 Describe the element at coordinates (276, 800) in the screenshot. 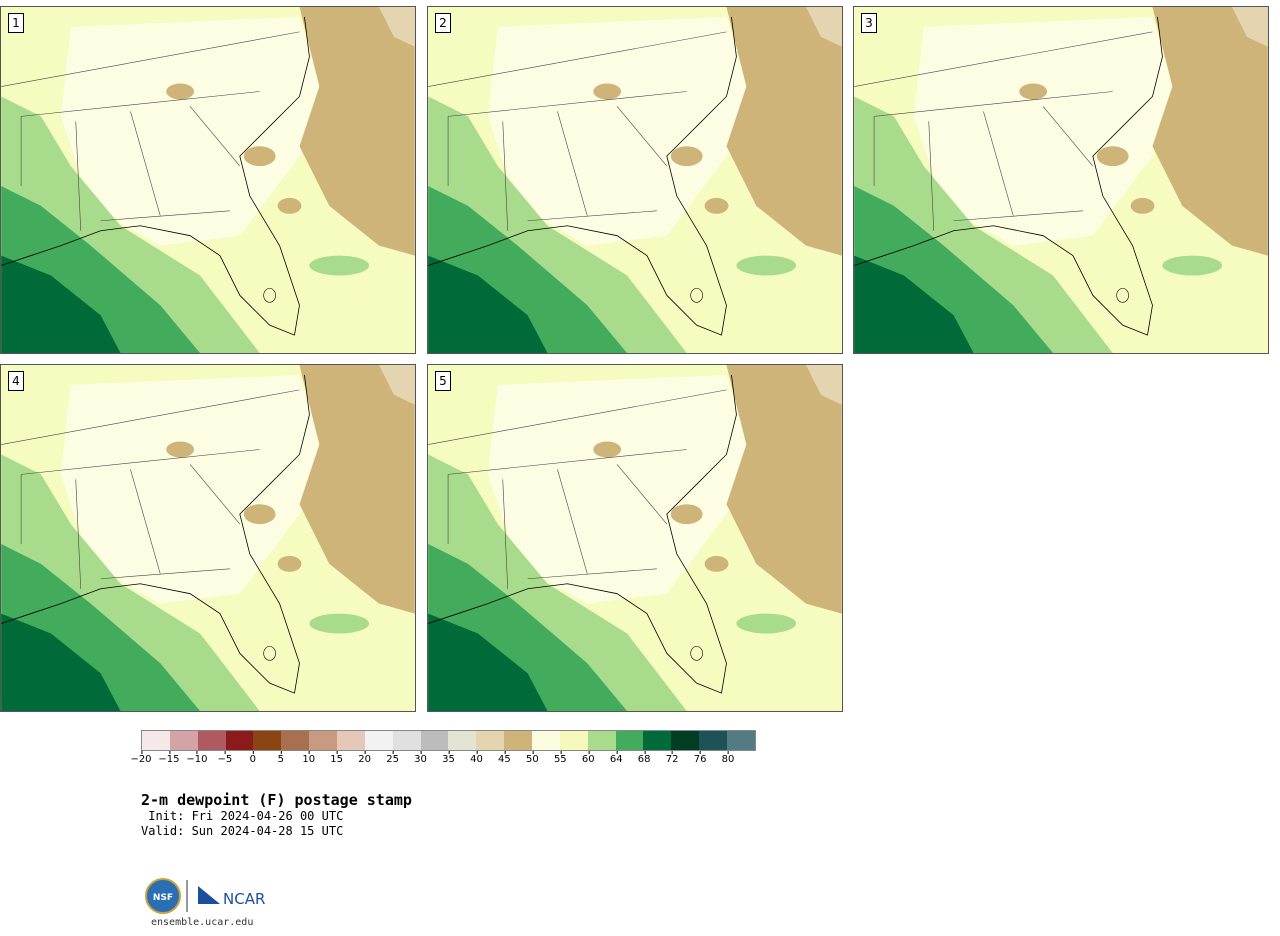

I see `chart-title: 2-m dewpoint (F) postage stamp` at that location.